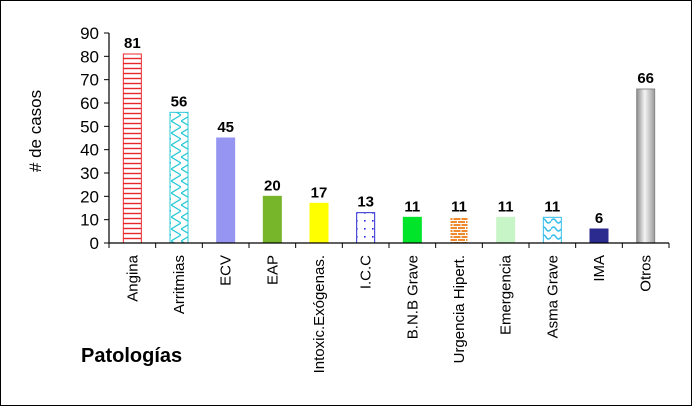 Image resolution: width=692 pixels, height=406 pixels. What do you see at coordinates (599, 268) in the screenshot?
I see `category-label: IMA` at bounding box center [599, 268].